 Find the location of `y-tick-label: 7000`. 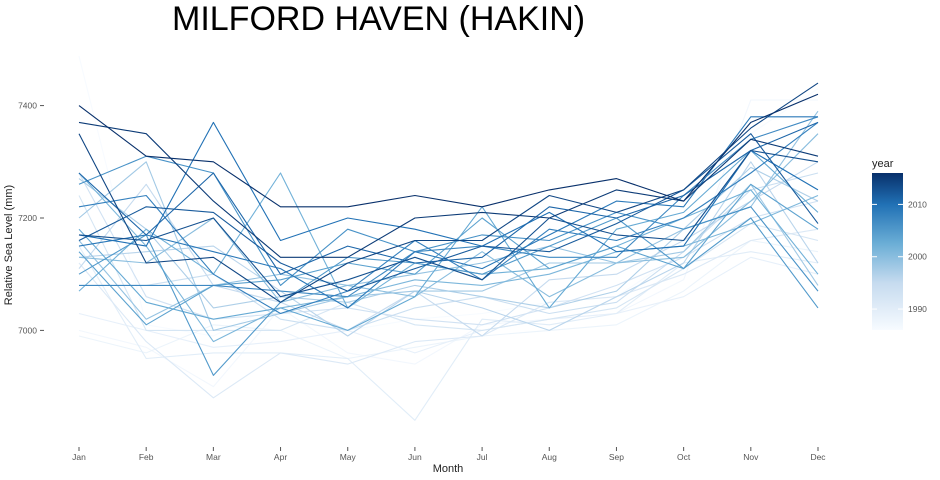

y-tick-label: 7000 is located at coordinates (27, 330).